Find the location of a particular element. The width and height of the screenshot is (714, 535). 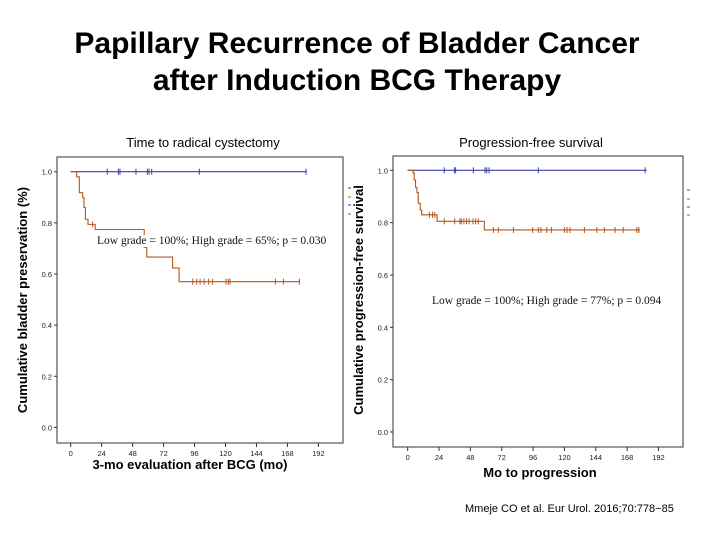

slide-title-line2: after Induction BCG Therapy is located at coordinates (357, 80).